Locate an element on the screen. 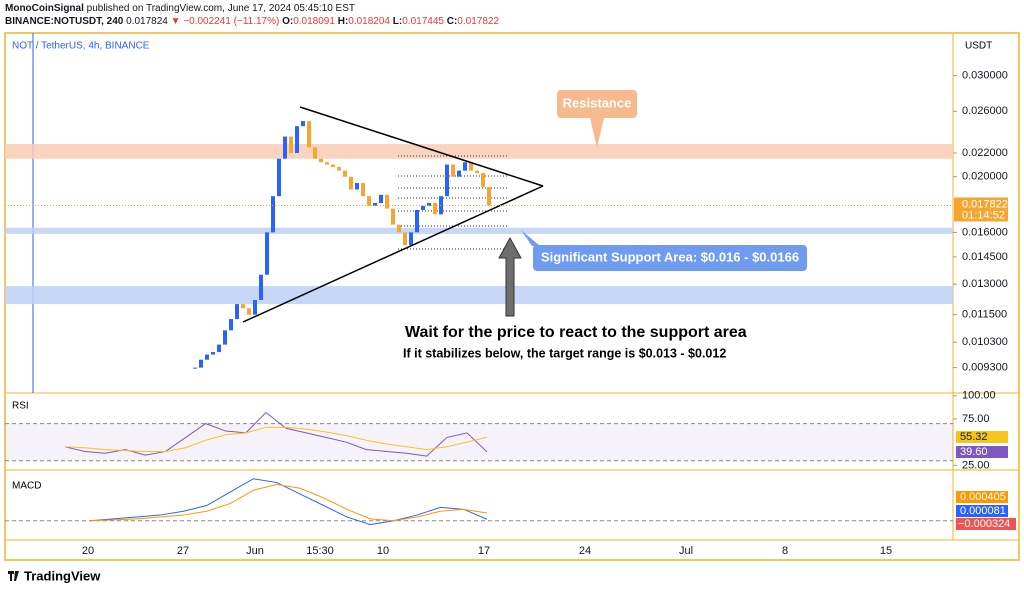  resistance-pointer is located at coordinates (597, 133).